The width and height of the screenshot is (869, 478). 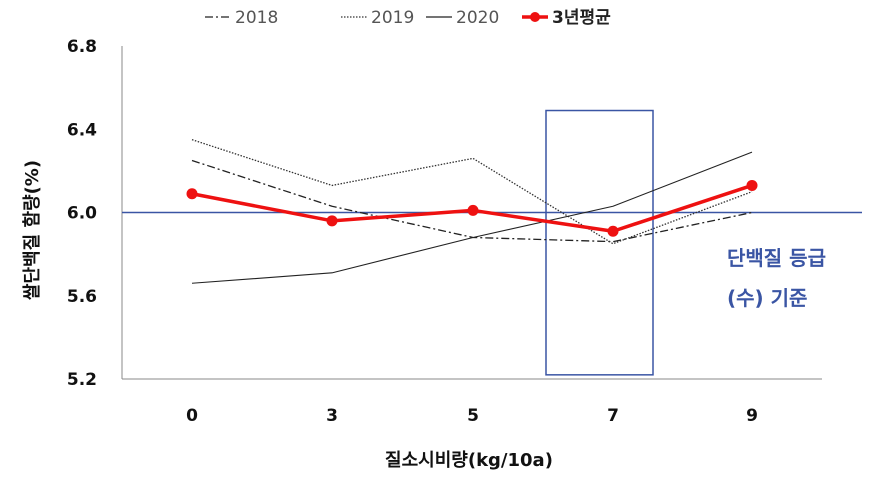 What do you see at coordinates (82, 297) in the screenshot?
I see `y-tick-label: 5.6` at bounding box center [82, 297].